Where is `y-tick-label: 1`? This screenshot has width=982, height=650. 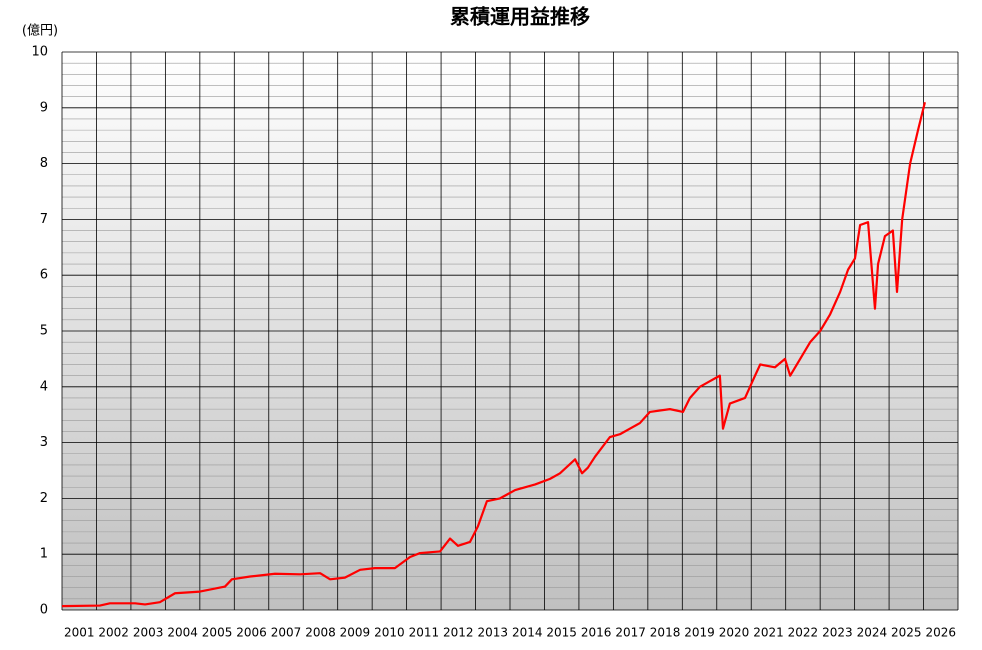 y-tick-label: 1 is located at coordinates (44, 554).